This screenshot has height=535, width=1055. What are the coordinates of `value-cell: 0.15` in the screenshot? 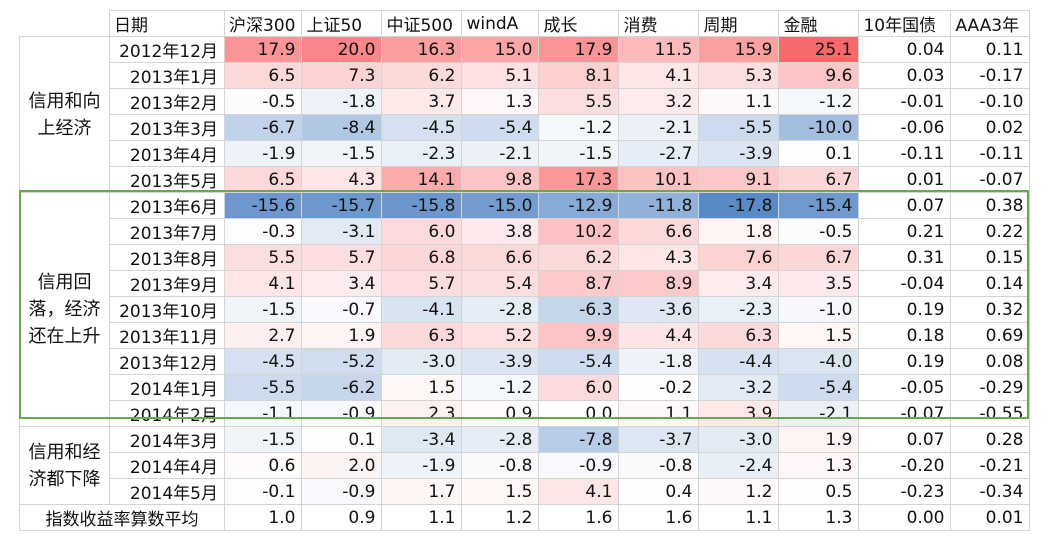 It's located at (990, 257).